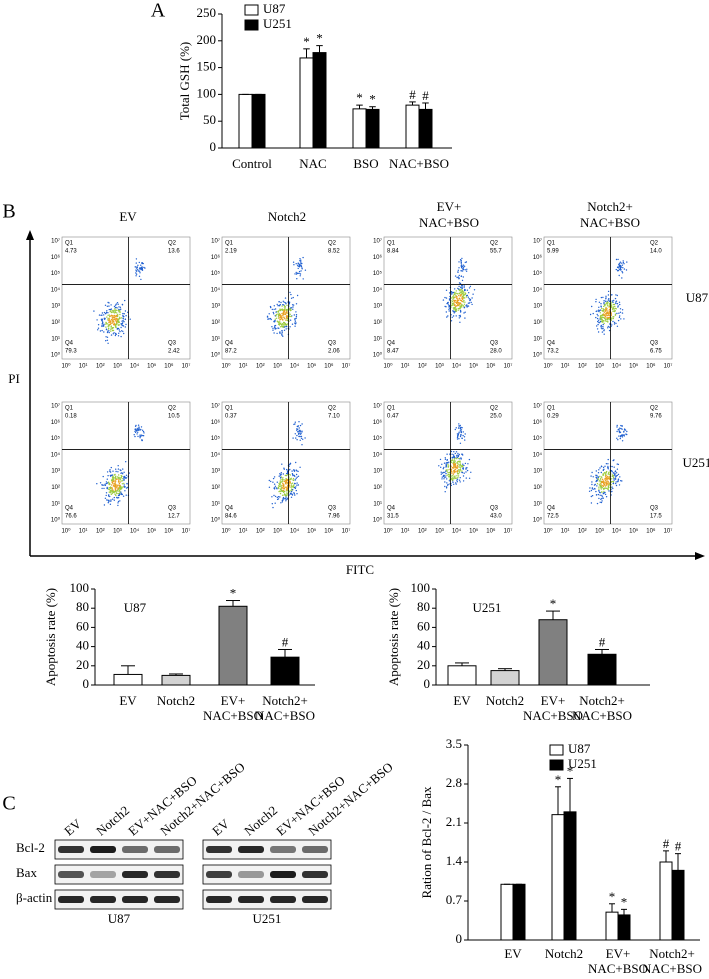  I want to click on y-tick-label: 10³, so click(215, 307).